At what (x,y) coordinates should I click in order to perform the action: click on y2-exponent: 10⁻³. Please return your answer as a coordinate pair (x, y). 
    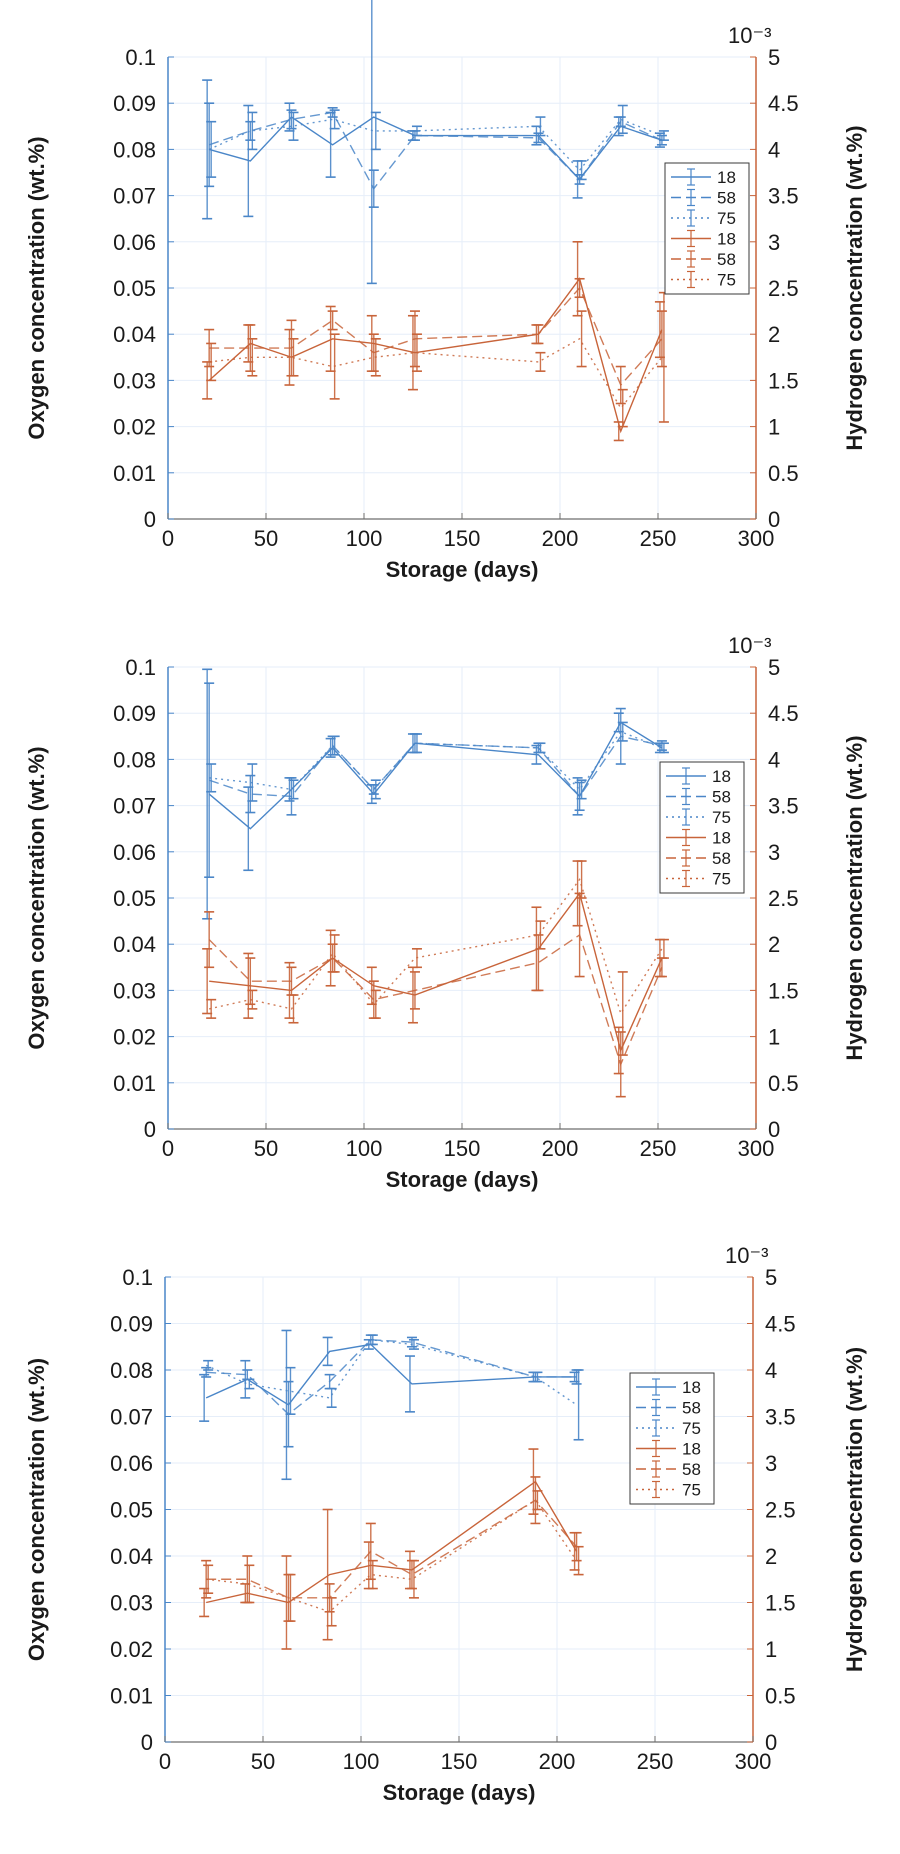
    Looking at the image, I should click on (749, 35).